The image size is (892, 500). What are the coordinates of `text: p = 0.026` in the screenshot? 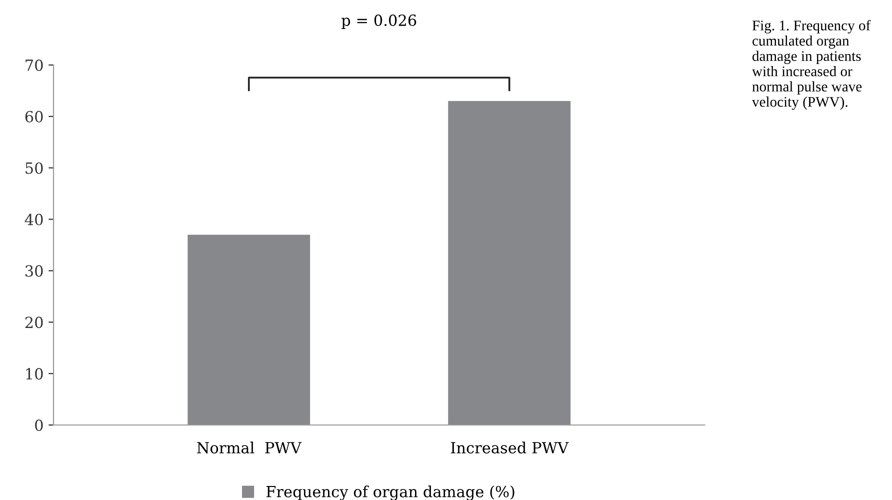 It's located at (379, 21).